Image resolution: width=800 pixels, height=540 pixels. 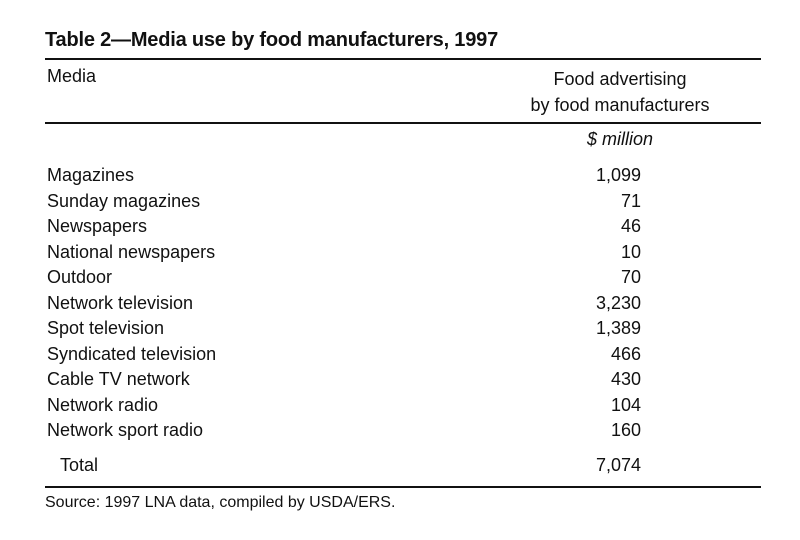 I want to click on row-label: Outdoor, so click(x=80, y=277).